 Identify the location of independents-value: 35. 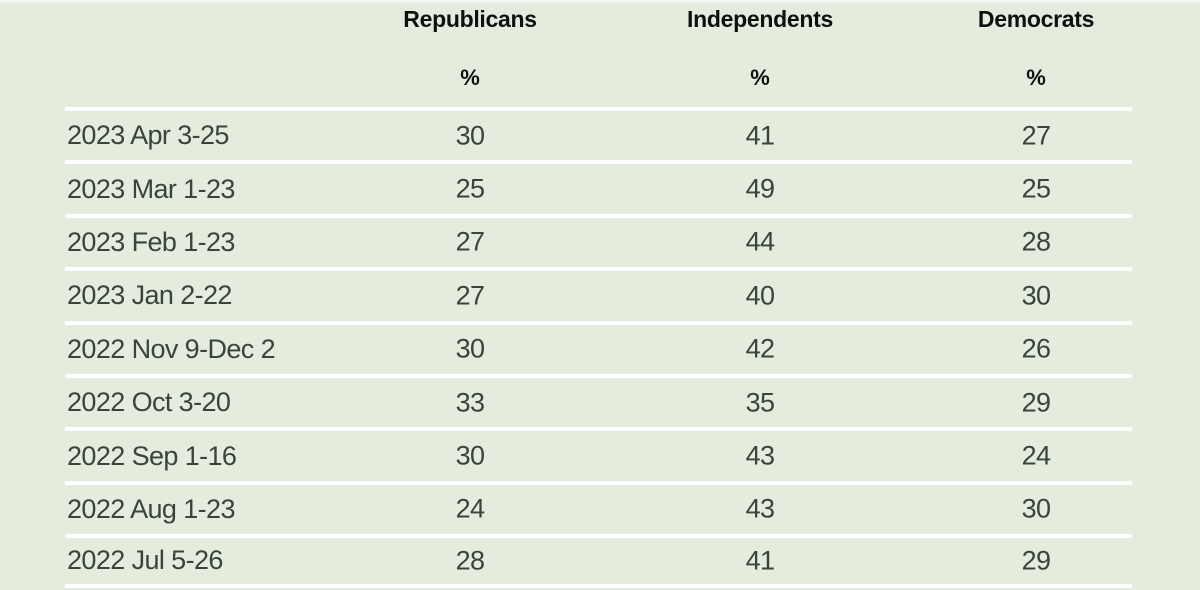
(760, 402).